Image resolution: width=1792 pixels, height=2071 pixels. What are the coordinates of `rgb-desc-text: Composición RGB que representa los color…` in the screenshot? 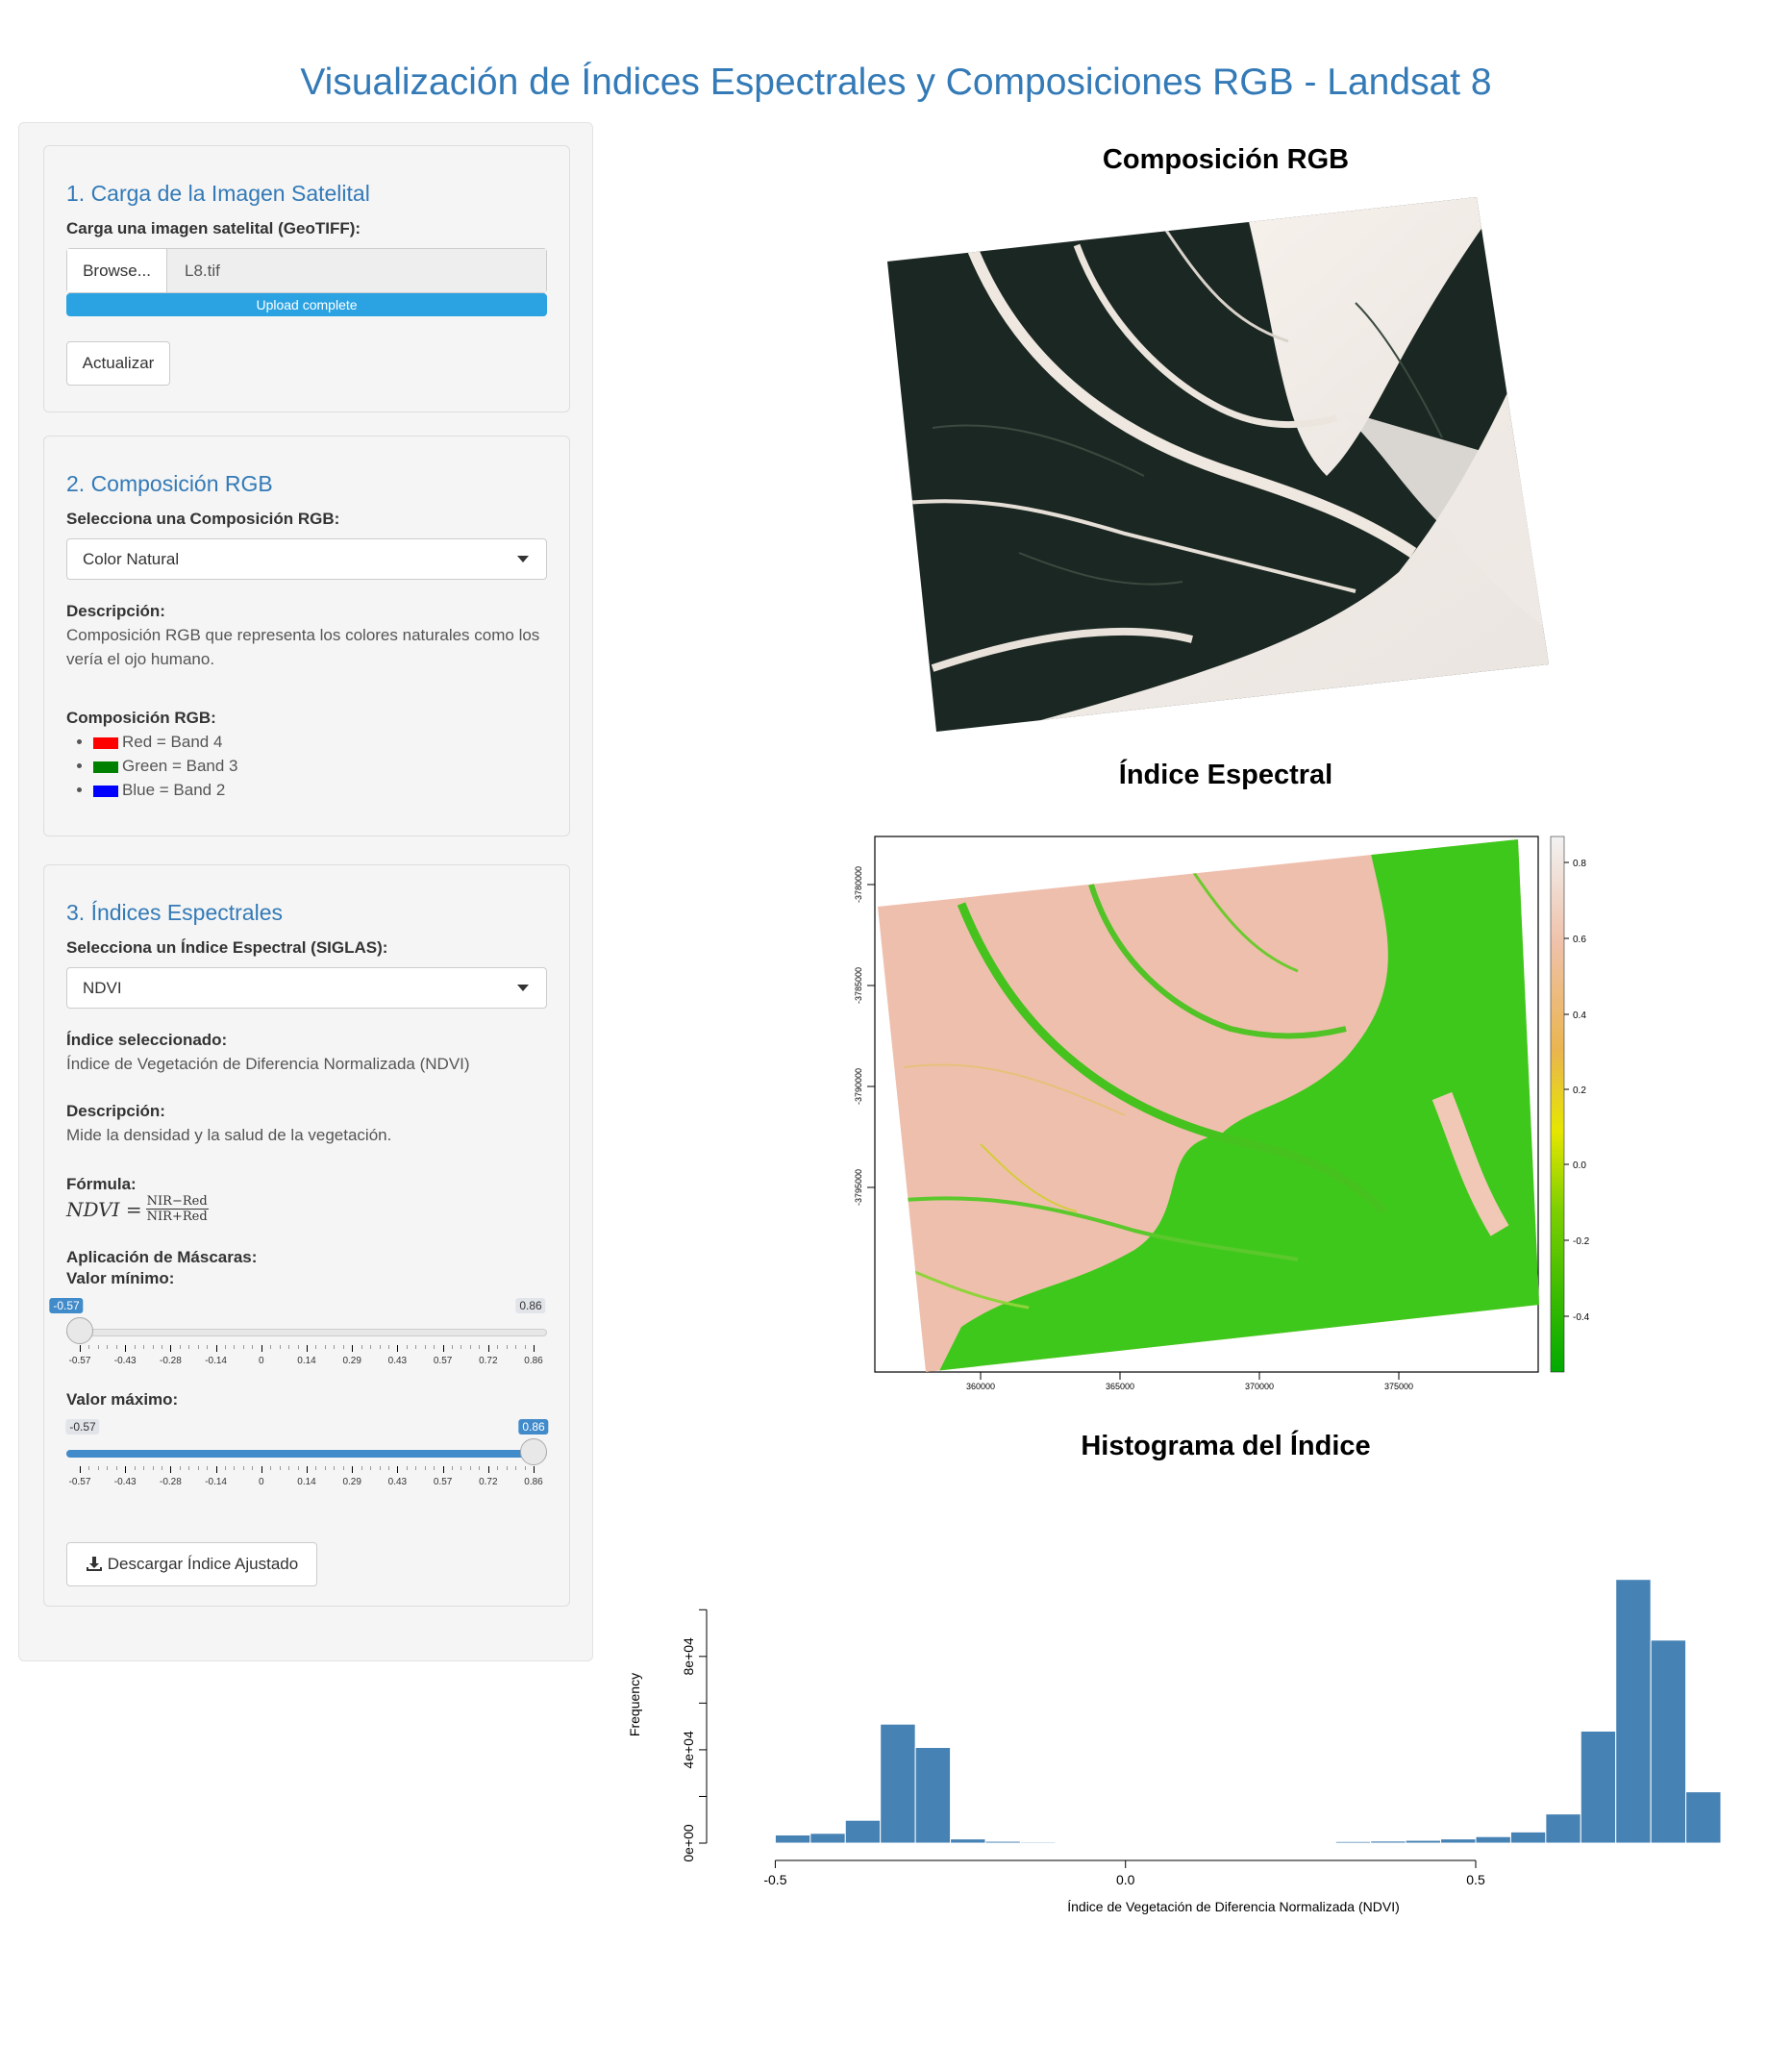 It's located at (303, 647).